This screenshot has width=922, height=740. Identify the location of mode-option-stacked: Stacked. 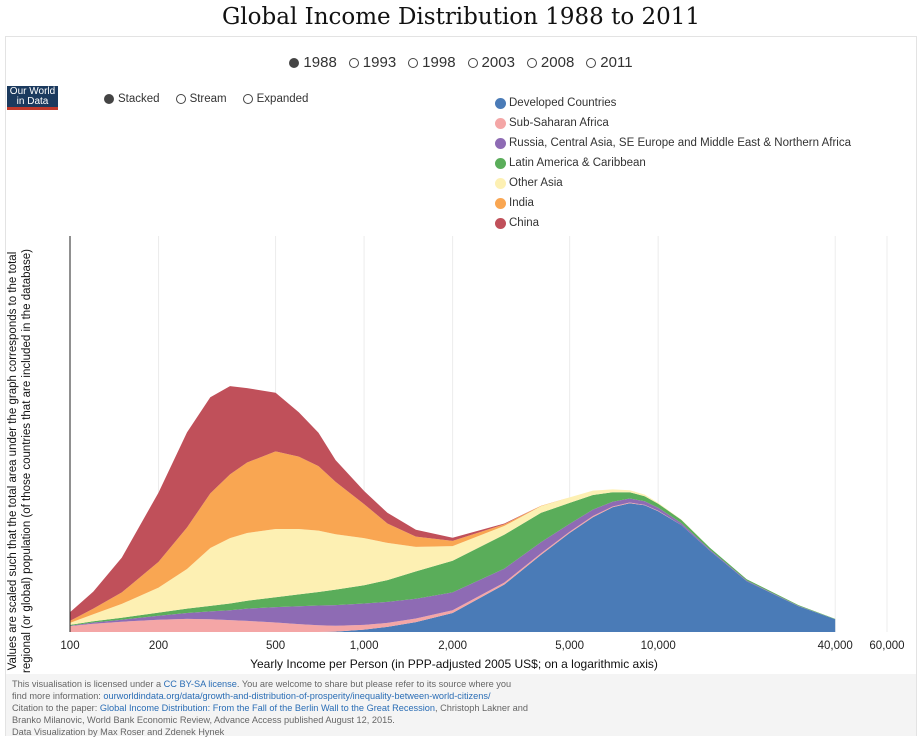
(132, 99).